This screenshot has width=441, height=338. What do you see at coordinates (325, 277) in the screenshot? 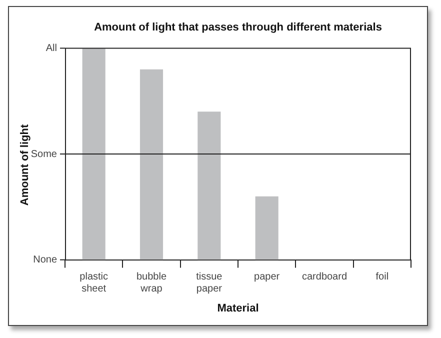
I see `x-tick-label: cardboard` at bounding box center [325, 277].